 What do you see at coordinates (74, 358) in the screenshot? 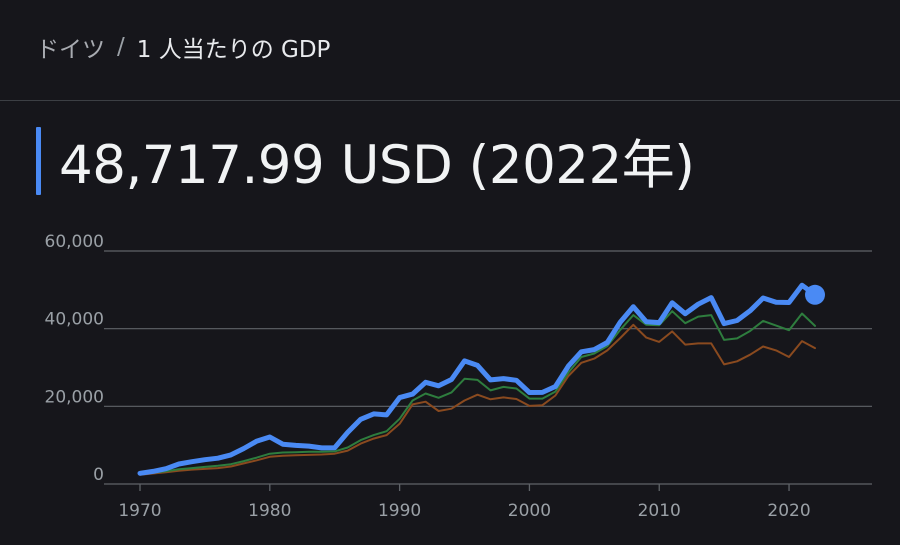
I see `y-tick-labels: 0 20,000 40,000 60,000` at bounding box center [74, 358].